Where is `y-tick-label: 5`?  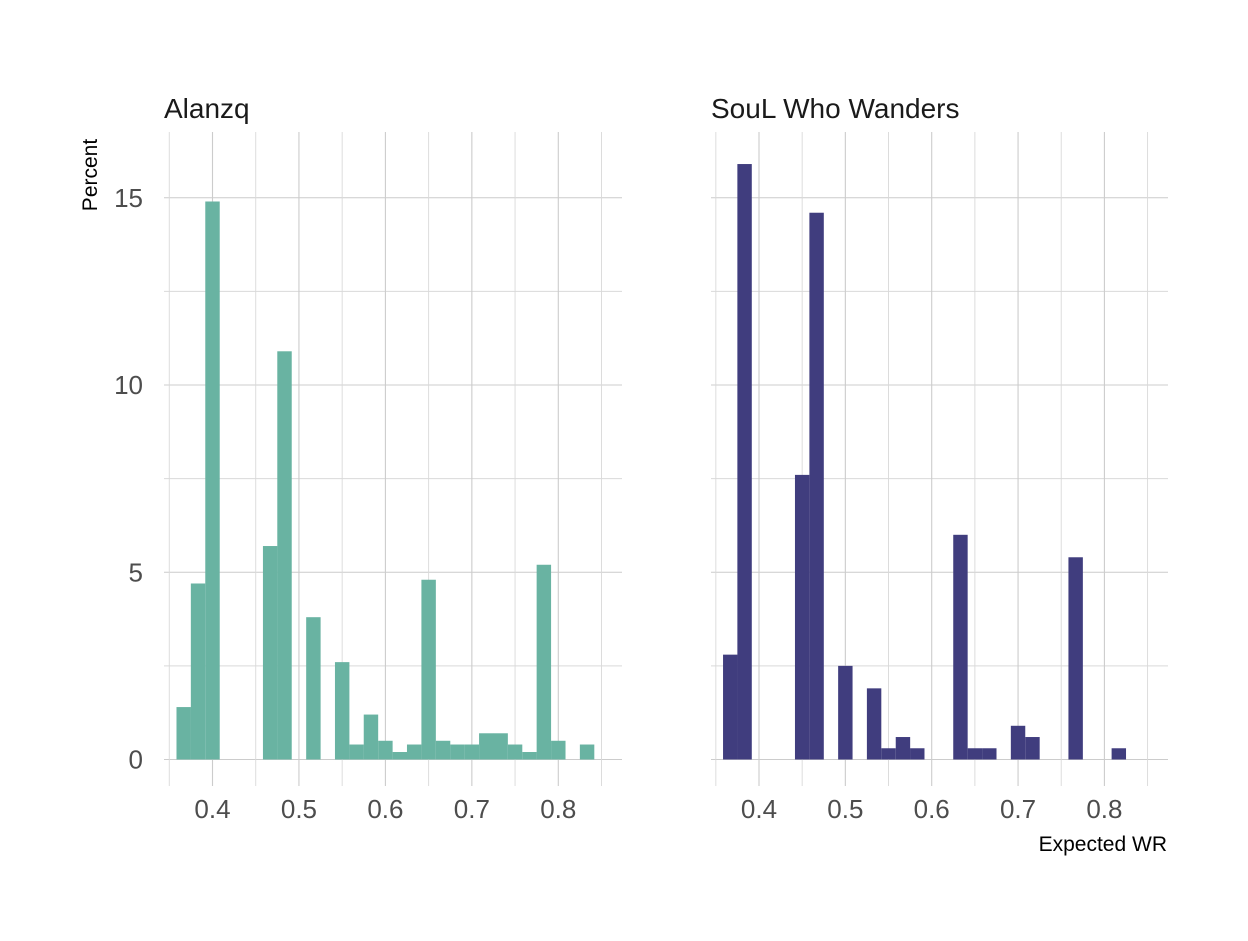
y-tick-label: 5 is located at coordinates (136, 572).